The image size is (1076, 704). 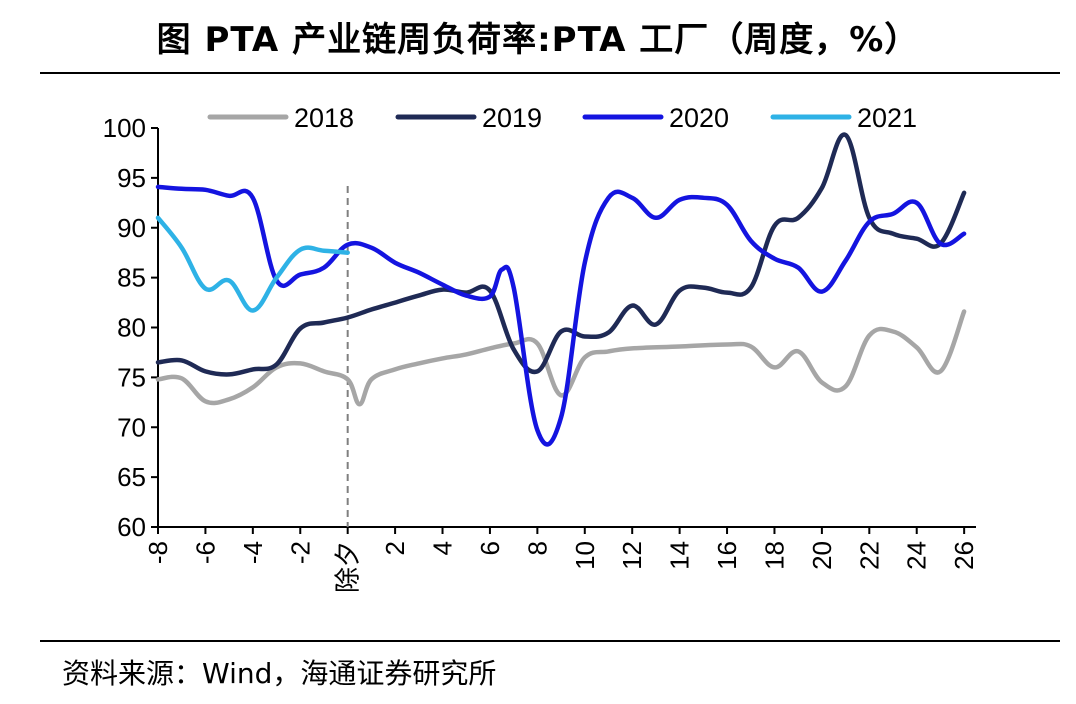 I want to click on x-tick-label: 20, so click(x=822, y=555).